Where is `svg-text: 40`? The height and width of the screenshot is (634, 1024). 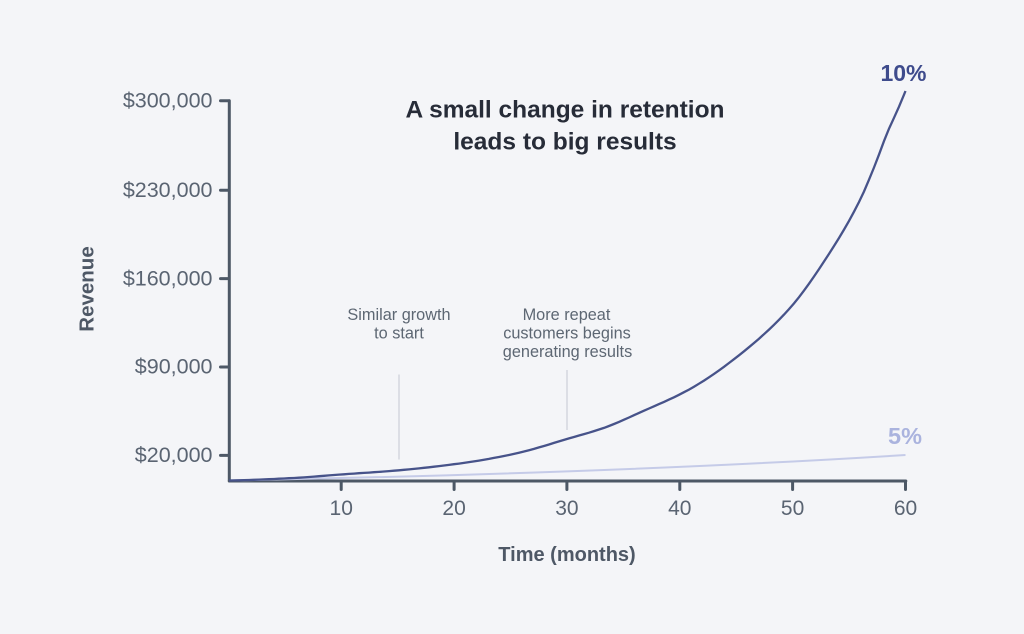 svg-text: 40 is located at coordinates (679, 508).